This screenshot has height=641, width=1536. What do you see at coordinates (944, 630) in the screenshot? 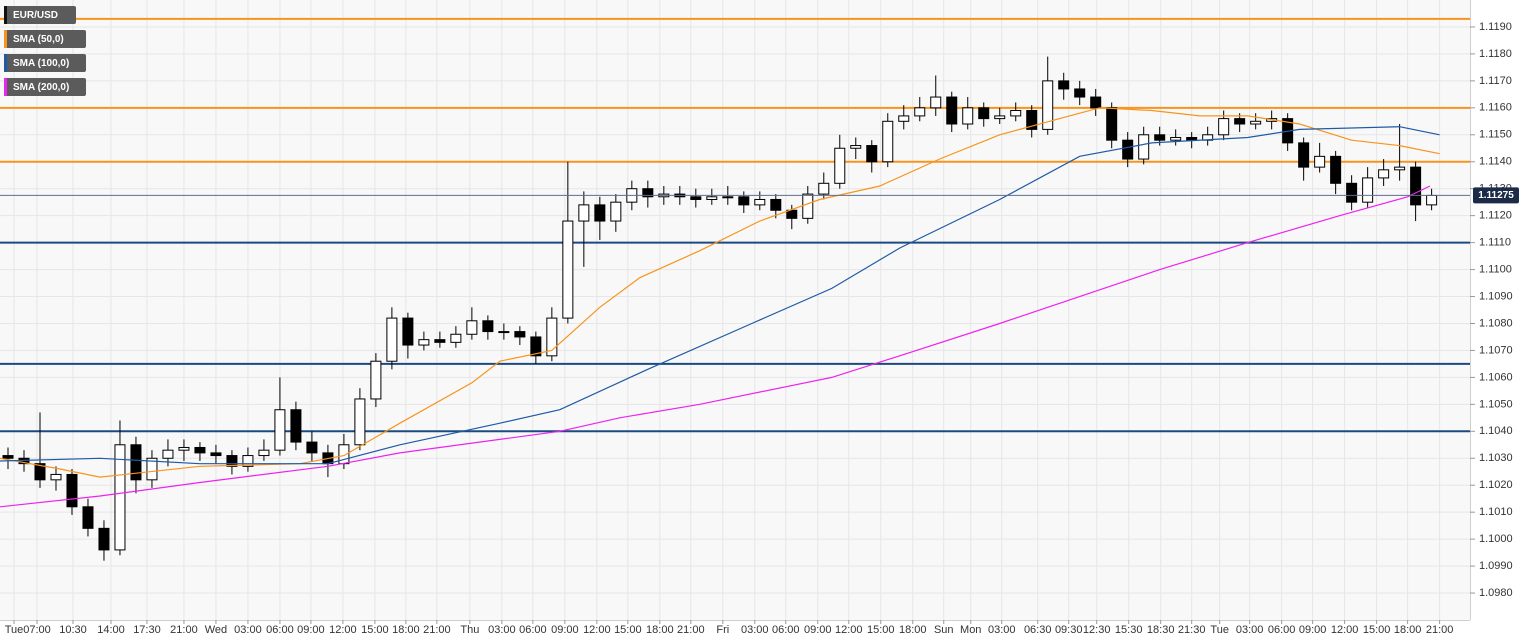
I see `x-tick-label: Sun` at bounding box center [944, 630].